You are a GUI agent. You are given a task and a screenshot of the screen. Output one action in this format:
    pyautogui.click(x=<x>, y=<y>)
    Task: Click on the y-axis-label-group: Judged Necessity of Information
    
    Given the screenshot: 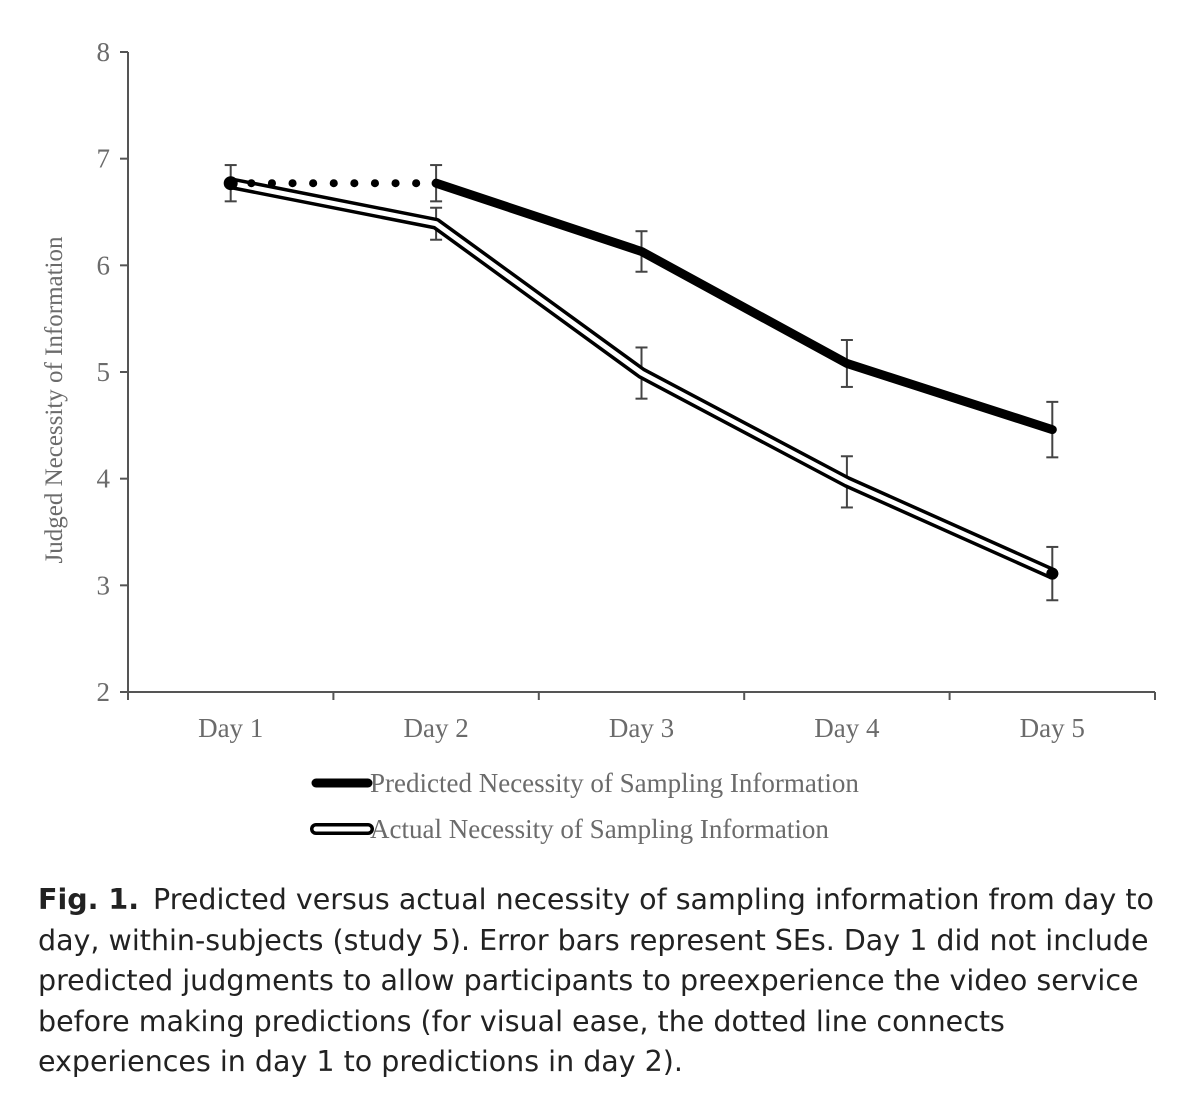 What is the action you would take?
    pyautogui.click(x=54, y=400)
    